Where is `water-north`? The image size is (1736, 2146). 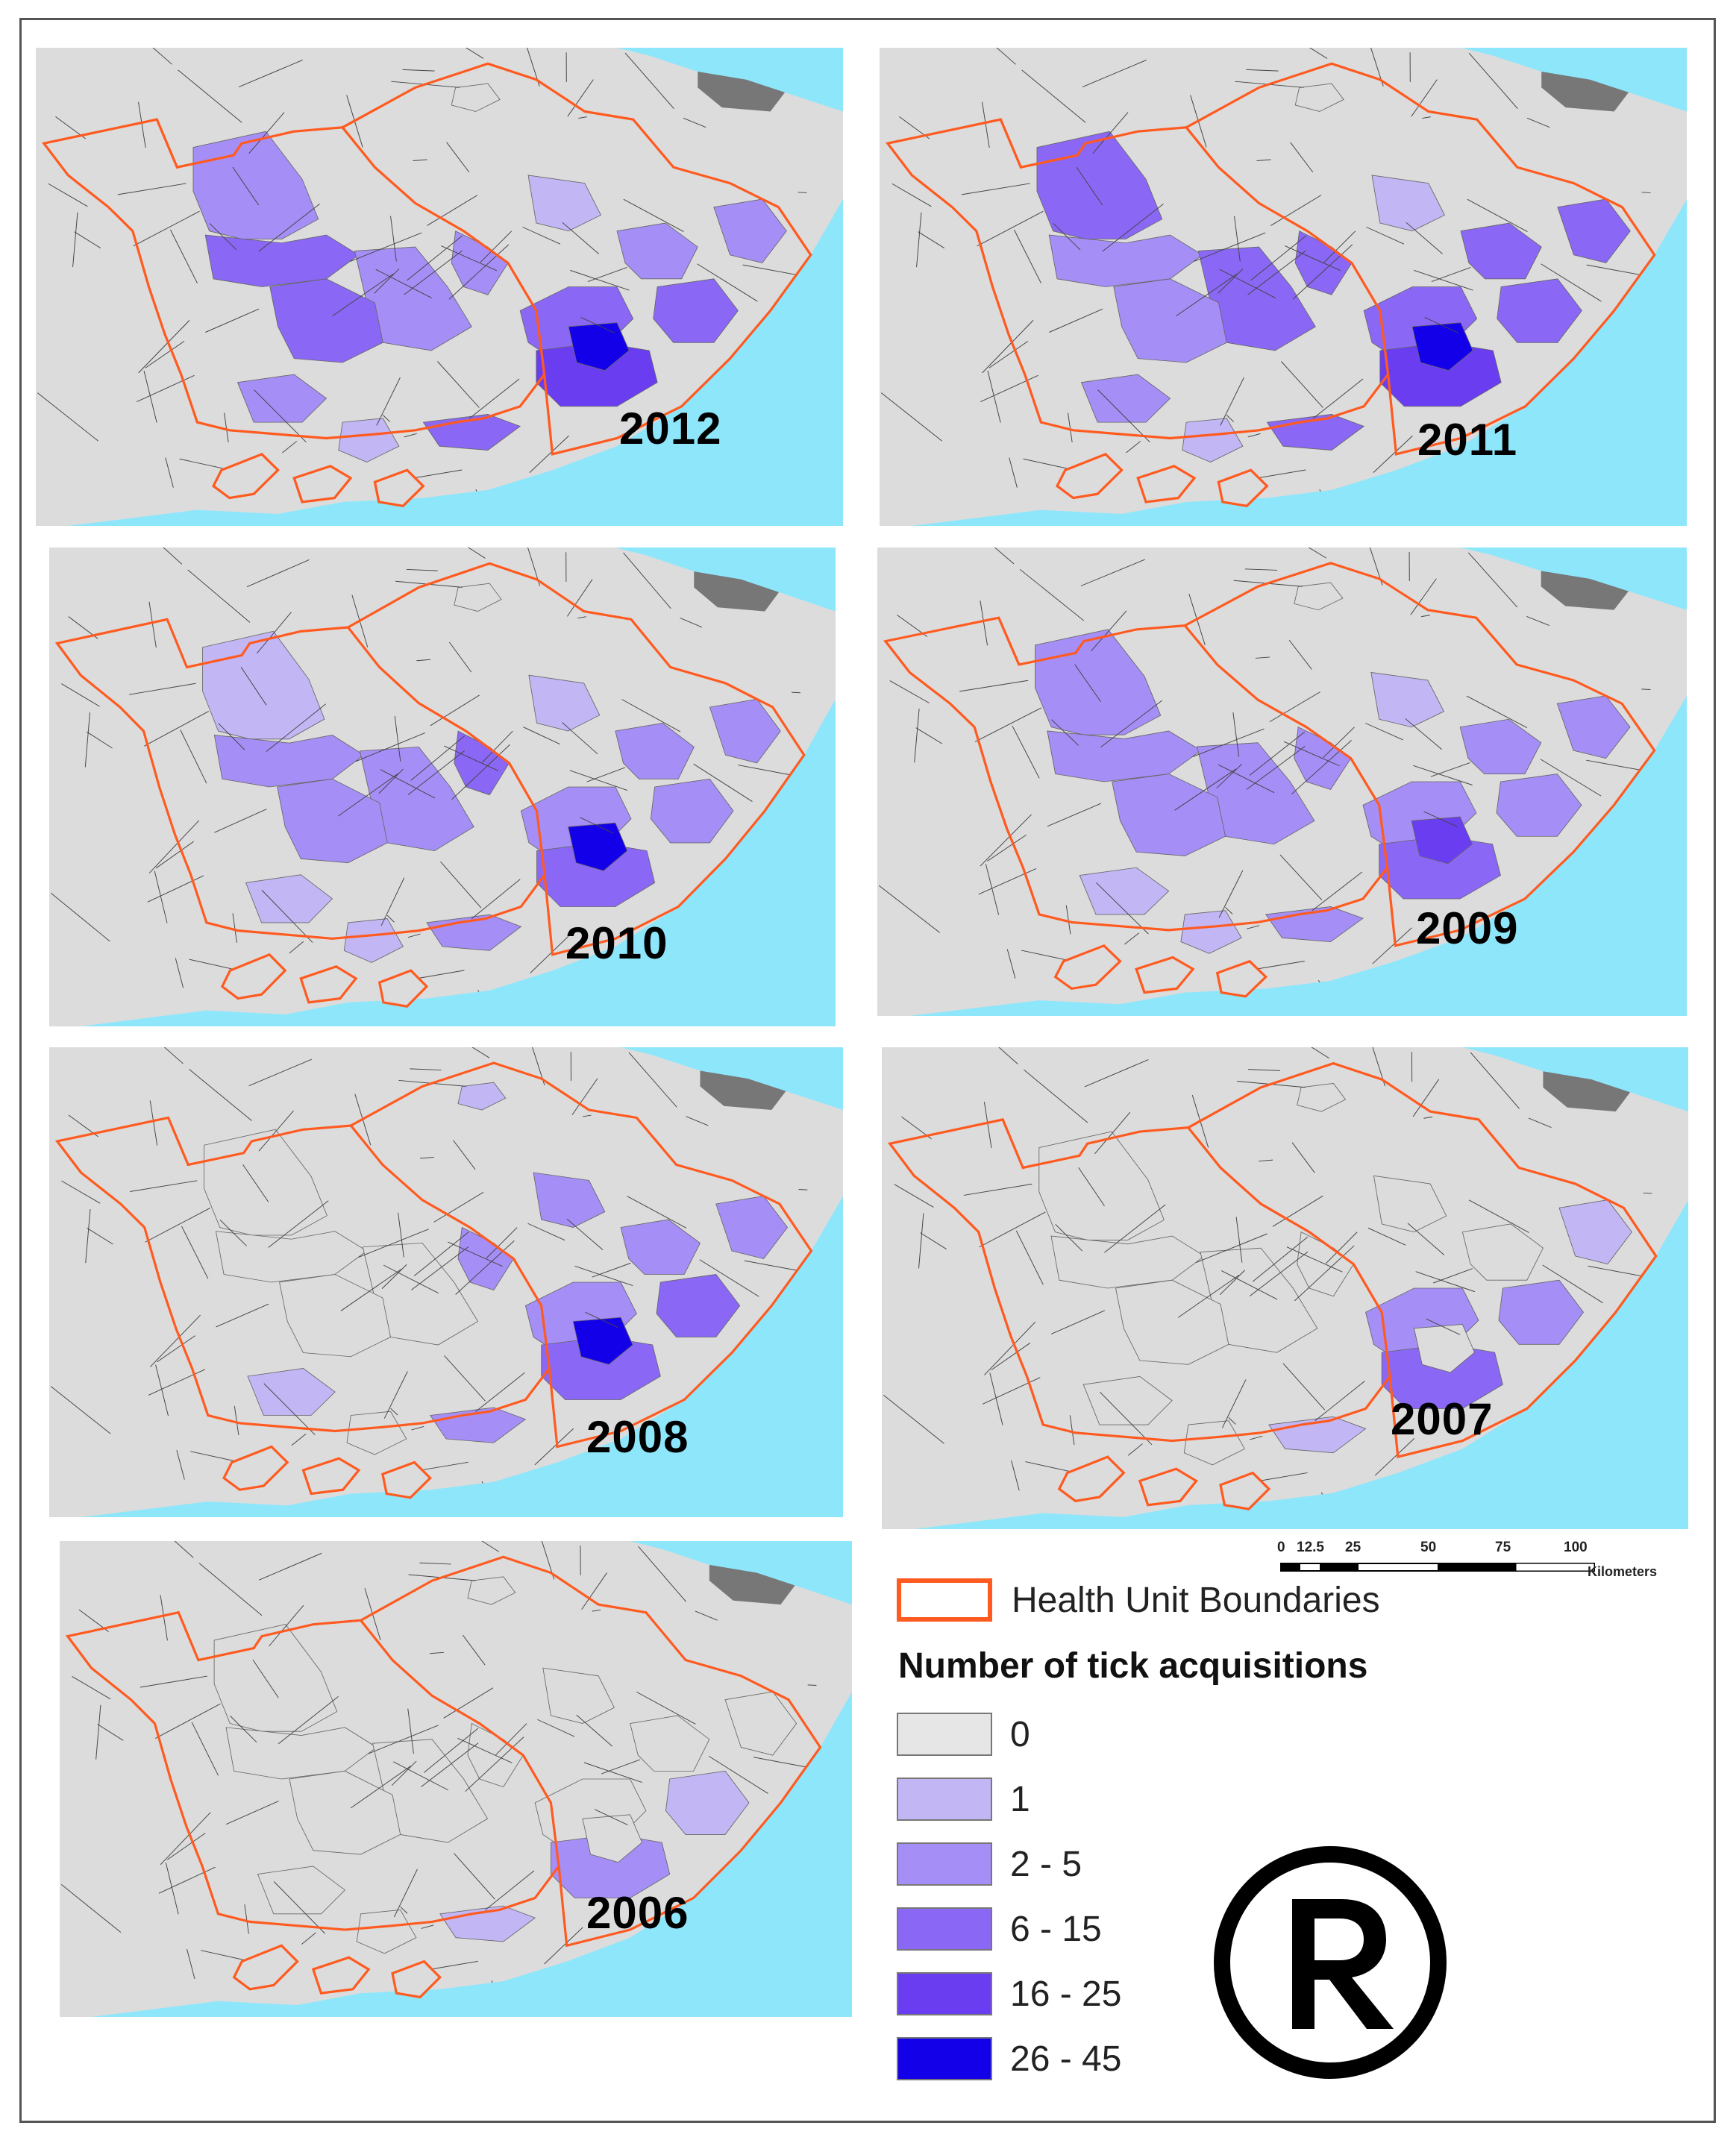 water-north is located at coordinates (732, 1078).